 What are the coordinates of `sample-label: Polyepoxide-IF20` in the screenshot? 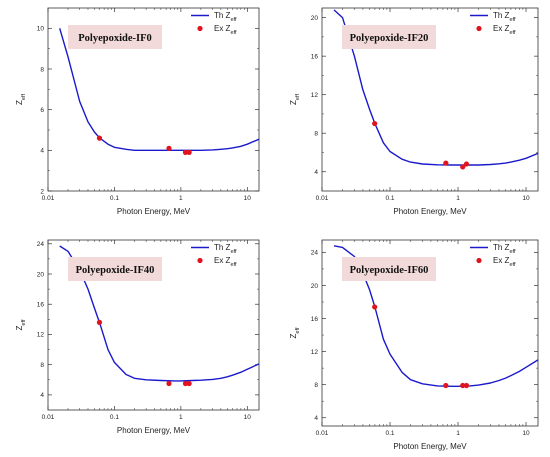 It's located at (389, 38).